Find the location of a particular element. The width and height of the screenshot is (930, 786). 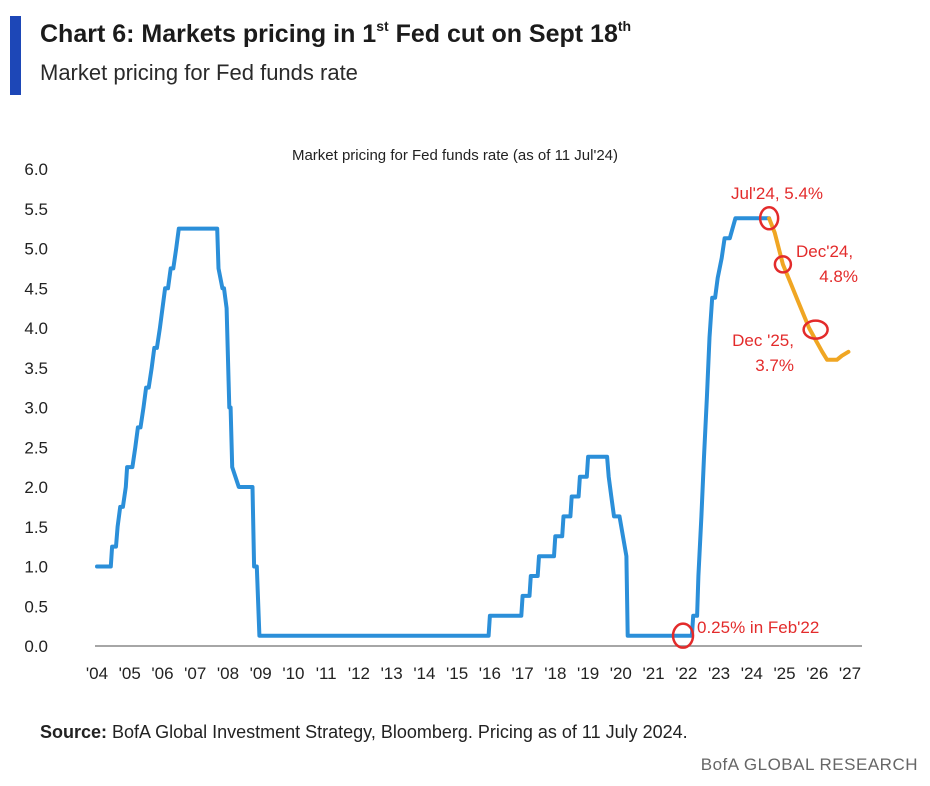

annotation-circle-feb22 is located at coordinates (683, 635).